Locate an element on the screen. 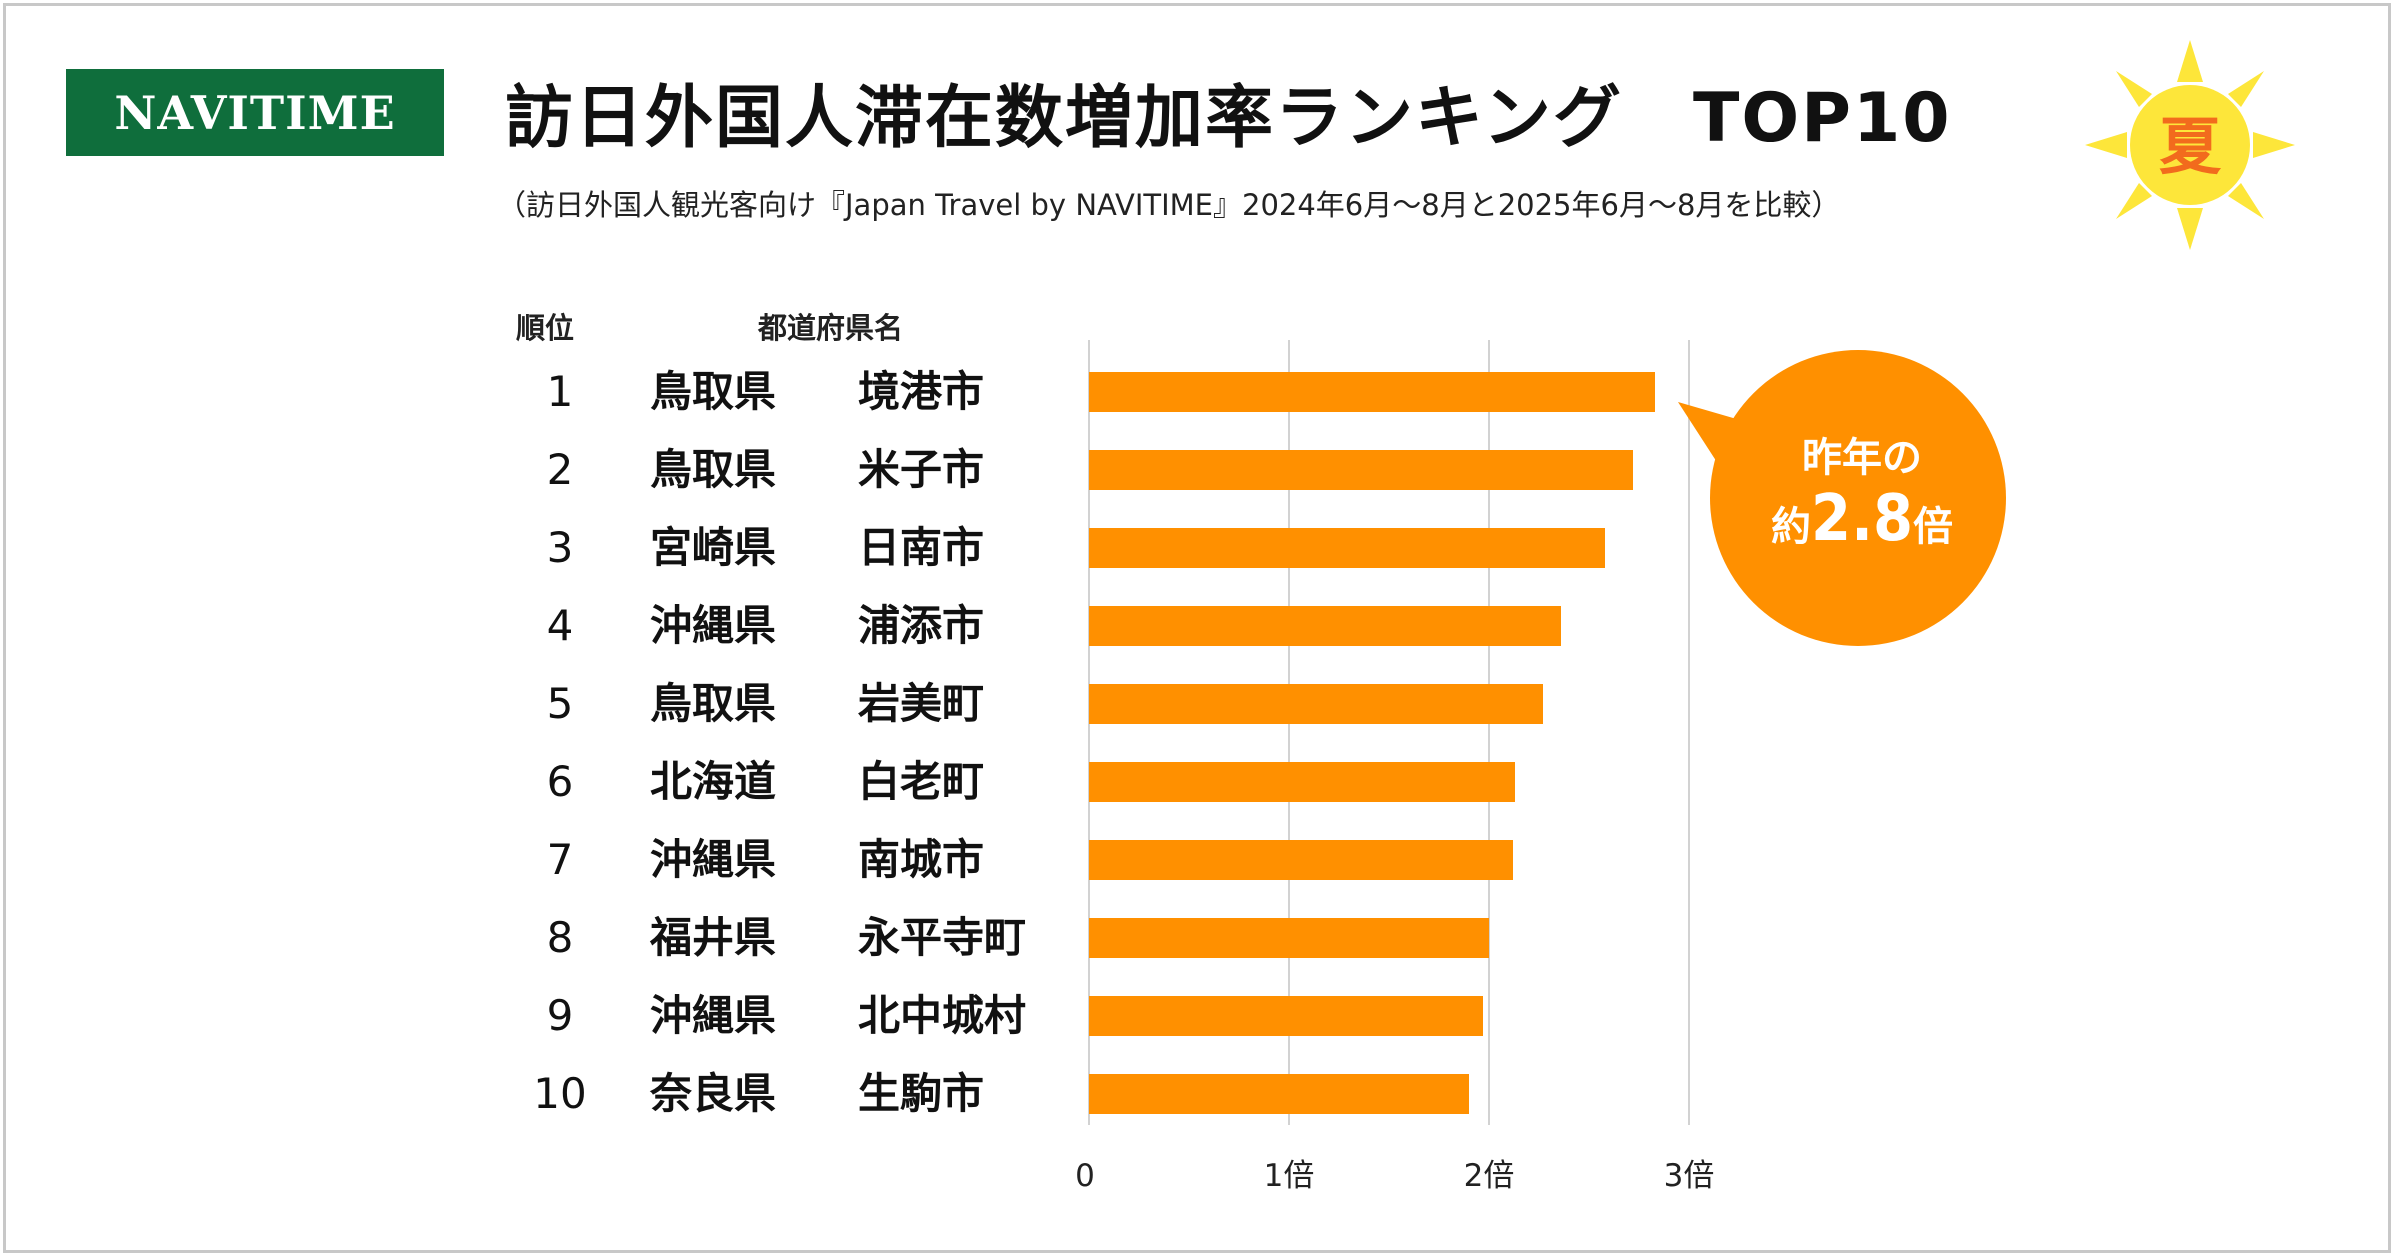 This screenshot has width=2400, height=1260. season-badge-text: 夏 is located at coordinates (2190, 146).